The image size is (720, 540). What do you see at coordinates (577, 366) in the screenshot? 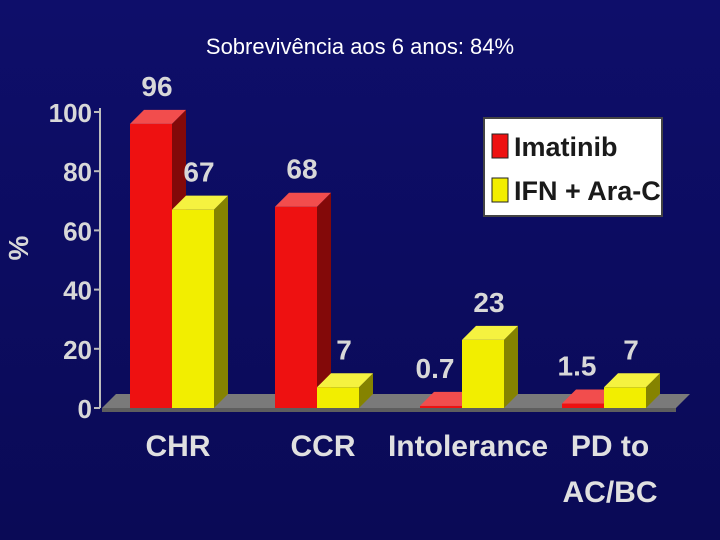
I see `data-label: 1.5` at bounding box center [577, 366].